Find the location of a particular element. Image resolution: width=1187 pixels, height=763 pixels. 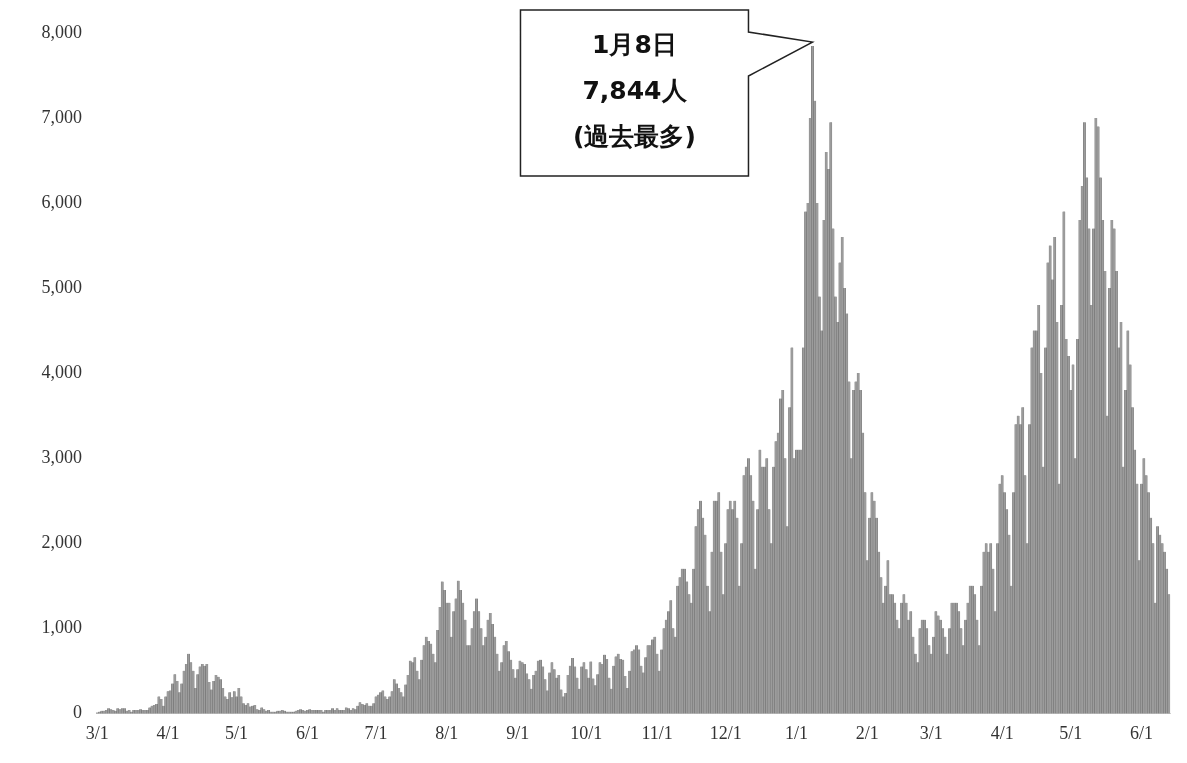

y-tick-label: 1,000 is located at coordinates (61, 627).